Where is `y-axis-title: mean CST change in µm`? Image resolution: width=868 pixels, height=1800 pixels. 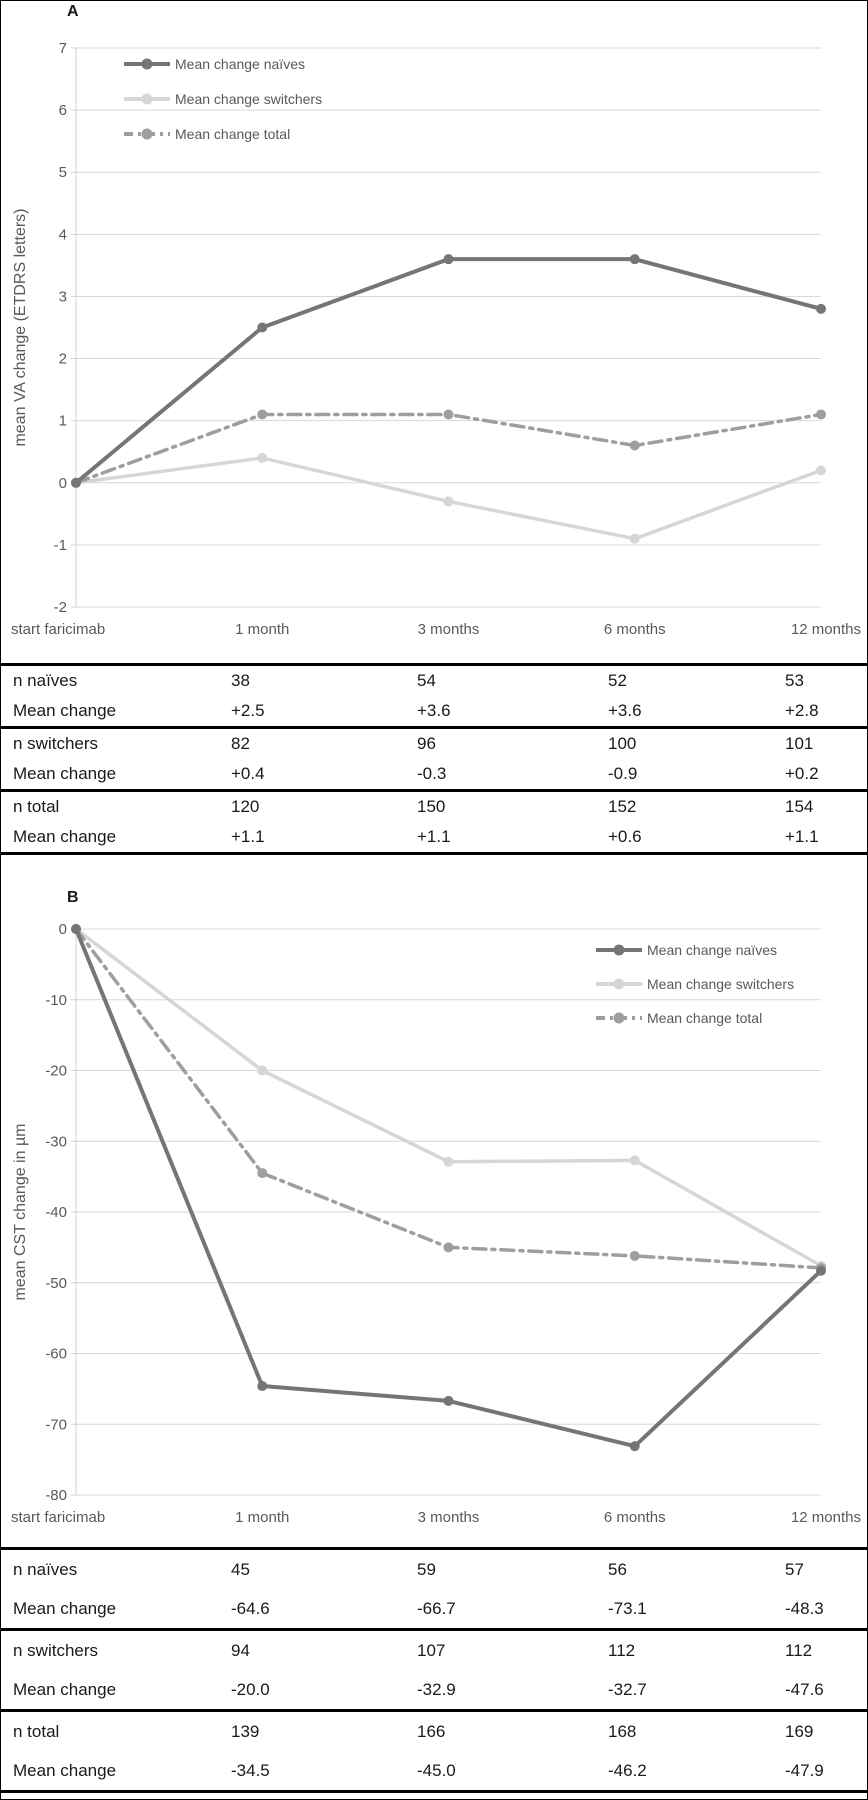 y-axis-title: mean CST change in µm is located at coordinates (20, 1211).